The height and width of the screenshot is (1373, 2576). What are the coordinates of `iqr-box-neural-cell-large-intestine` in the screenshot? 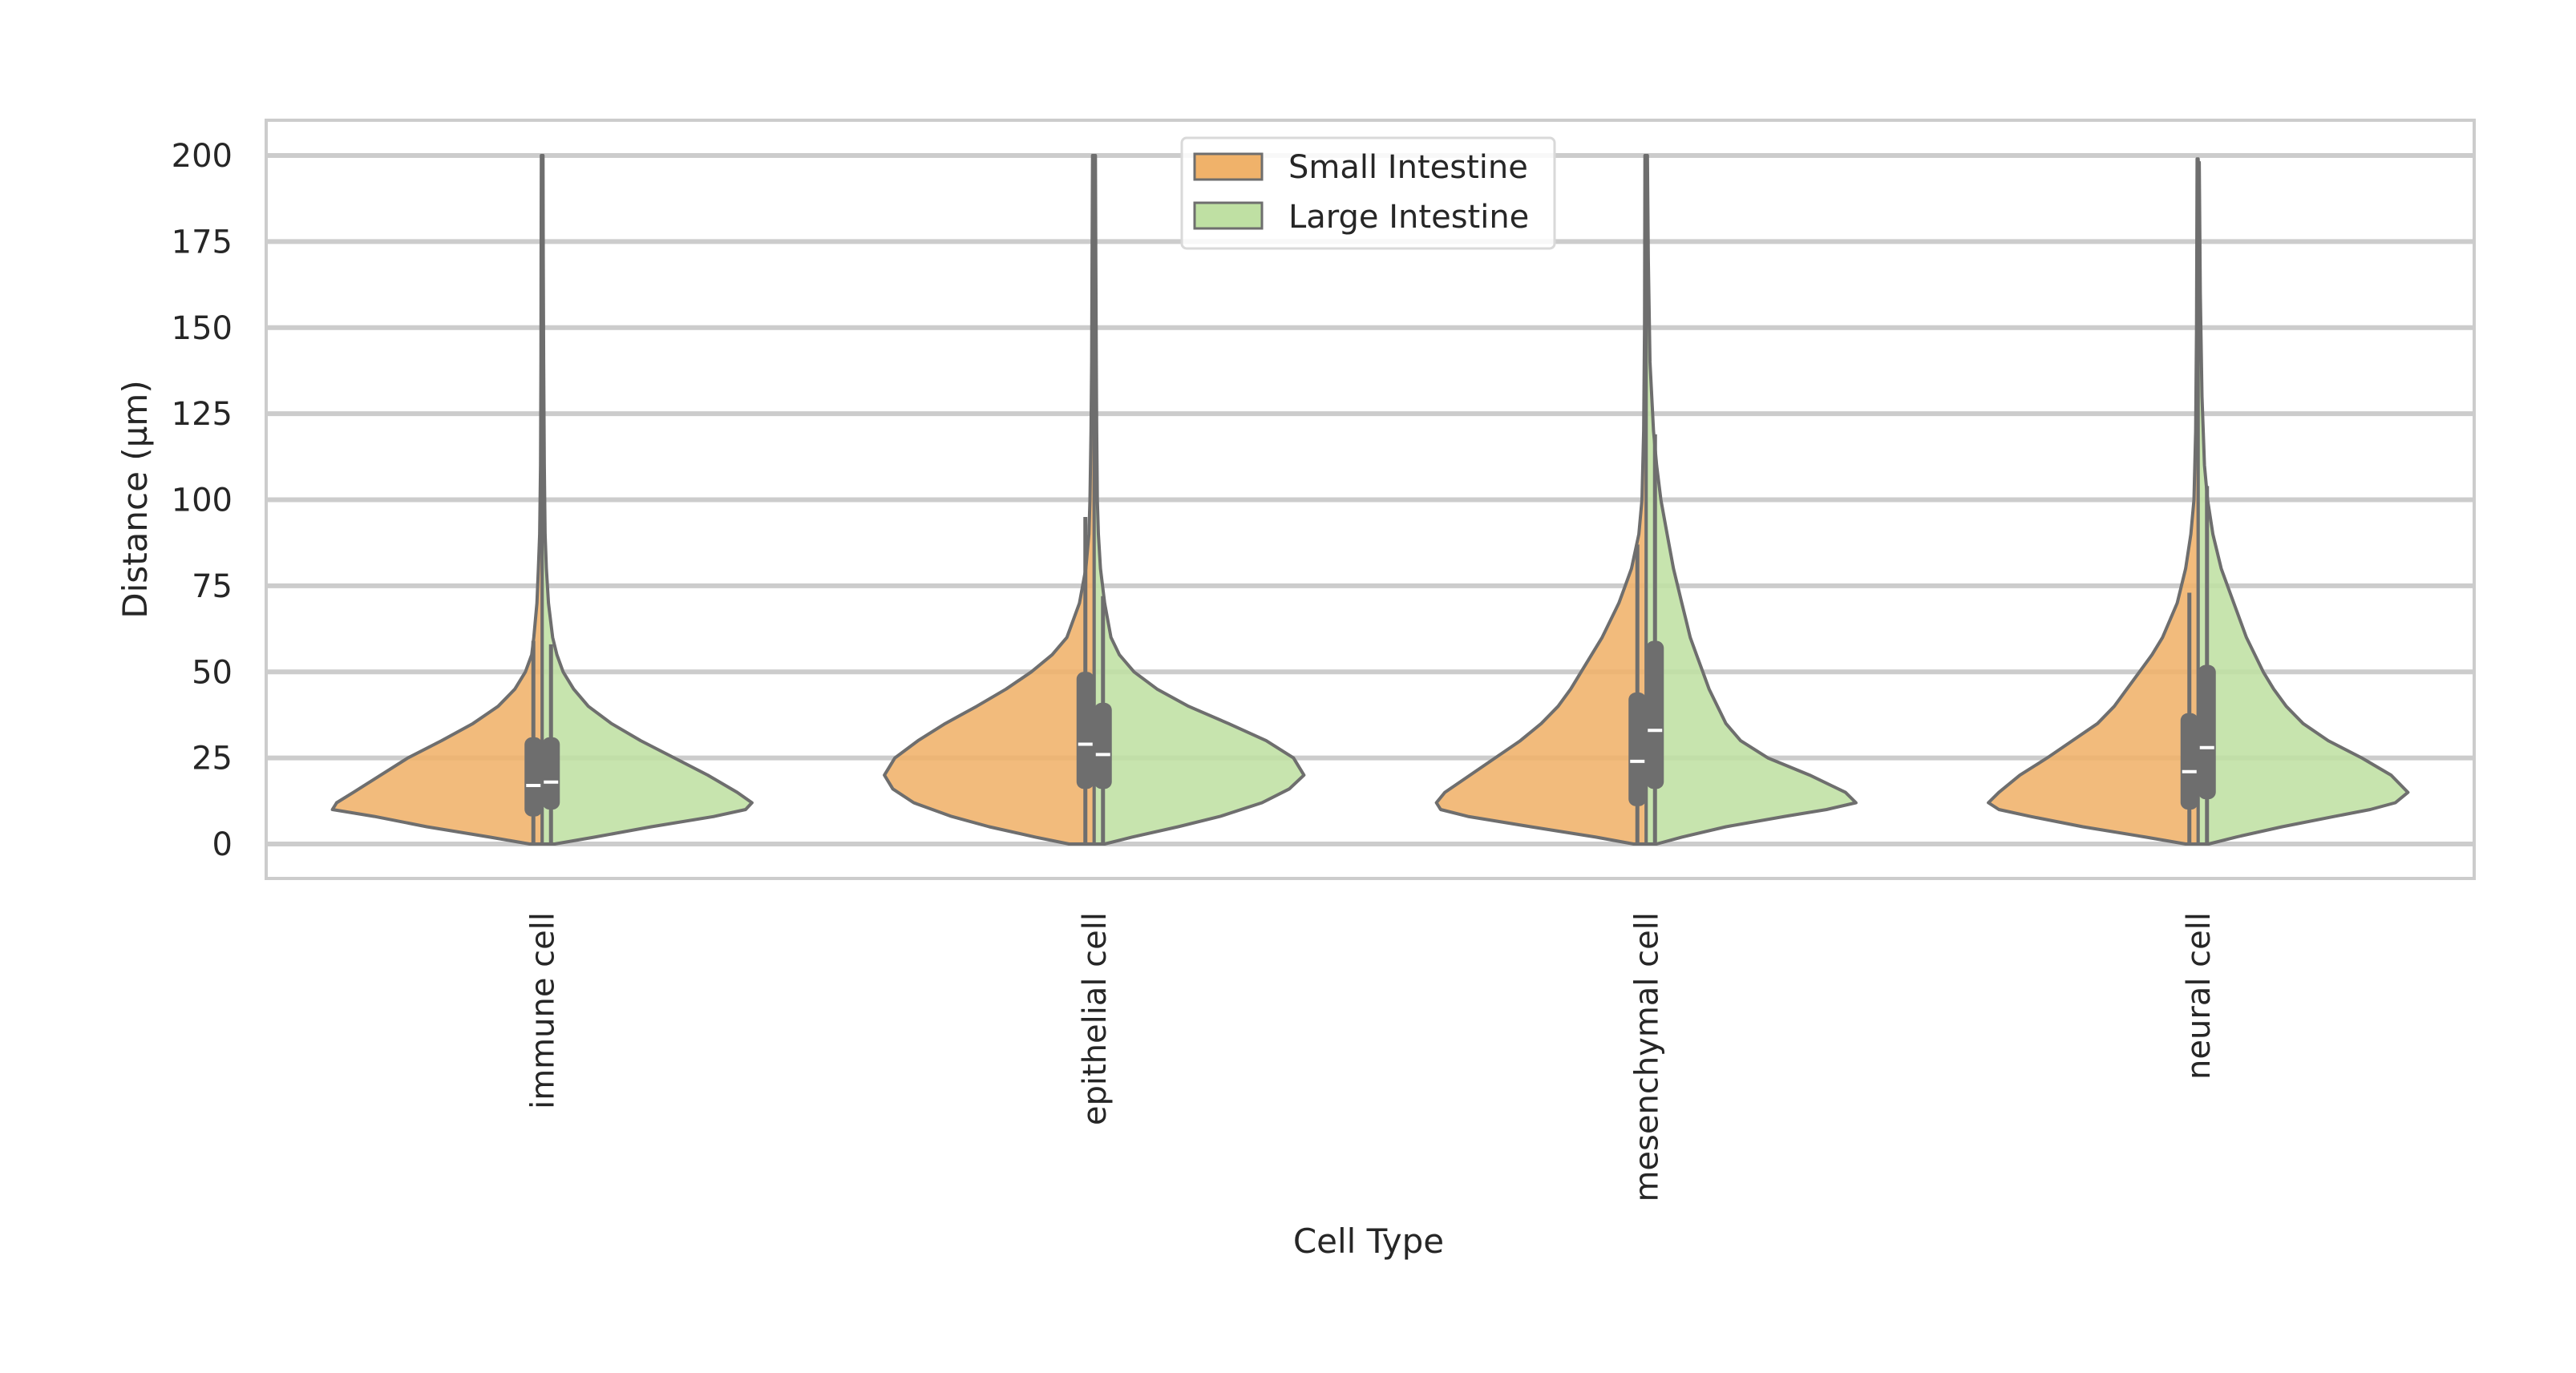 It's located at (2207, 732).